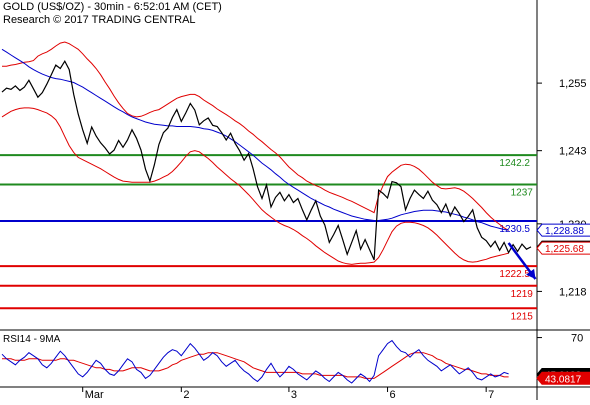 Image resolution: width=590 pixels, height=405 pixels. I want to click on level-label: 1242.2, so click(514, 163).